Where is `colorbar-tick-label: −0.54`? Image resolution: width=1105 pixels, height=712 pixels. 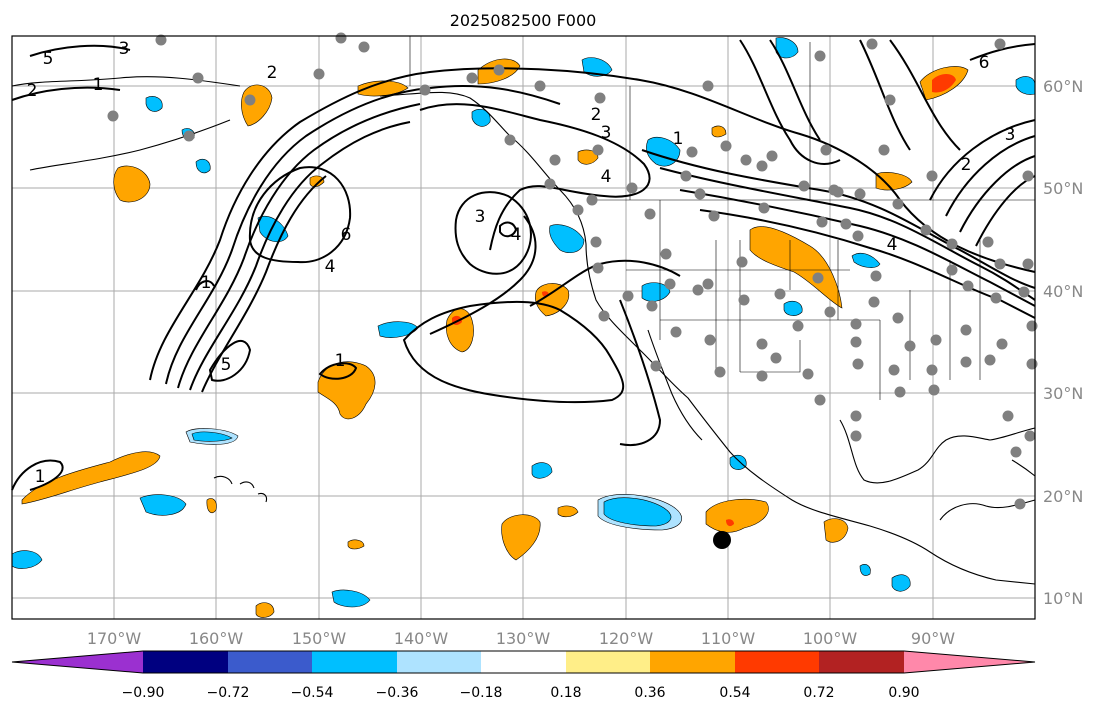 colorbar-tick-label: −0.54 is located at coordinates (312, 693).